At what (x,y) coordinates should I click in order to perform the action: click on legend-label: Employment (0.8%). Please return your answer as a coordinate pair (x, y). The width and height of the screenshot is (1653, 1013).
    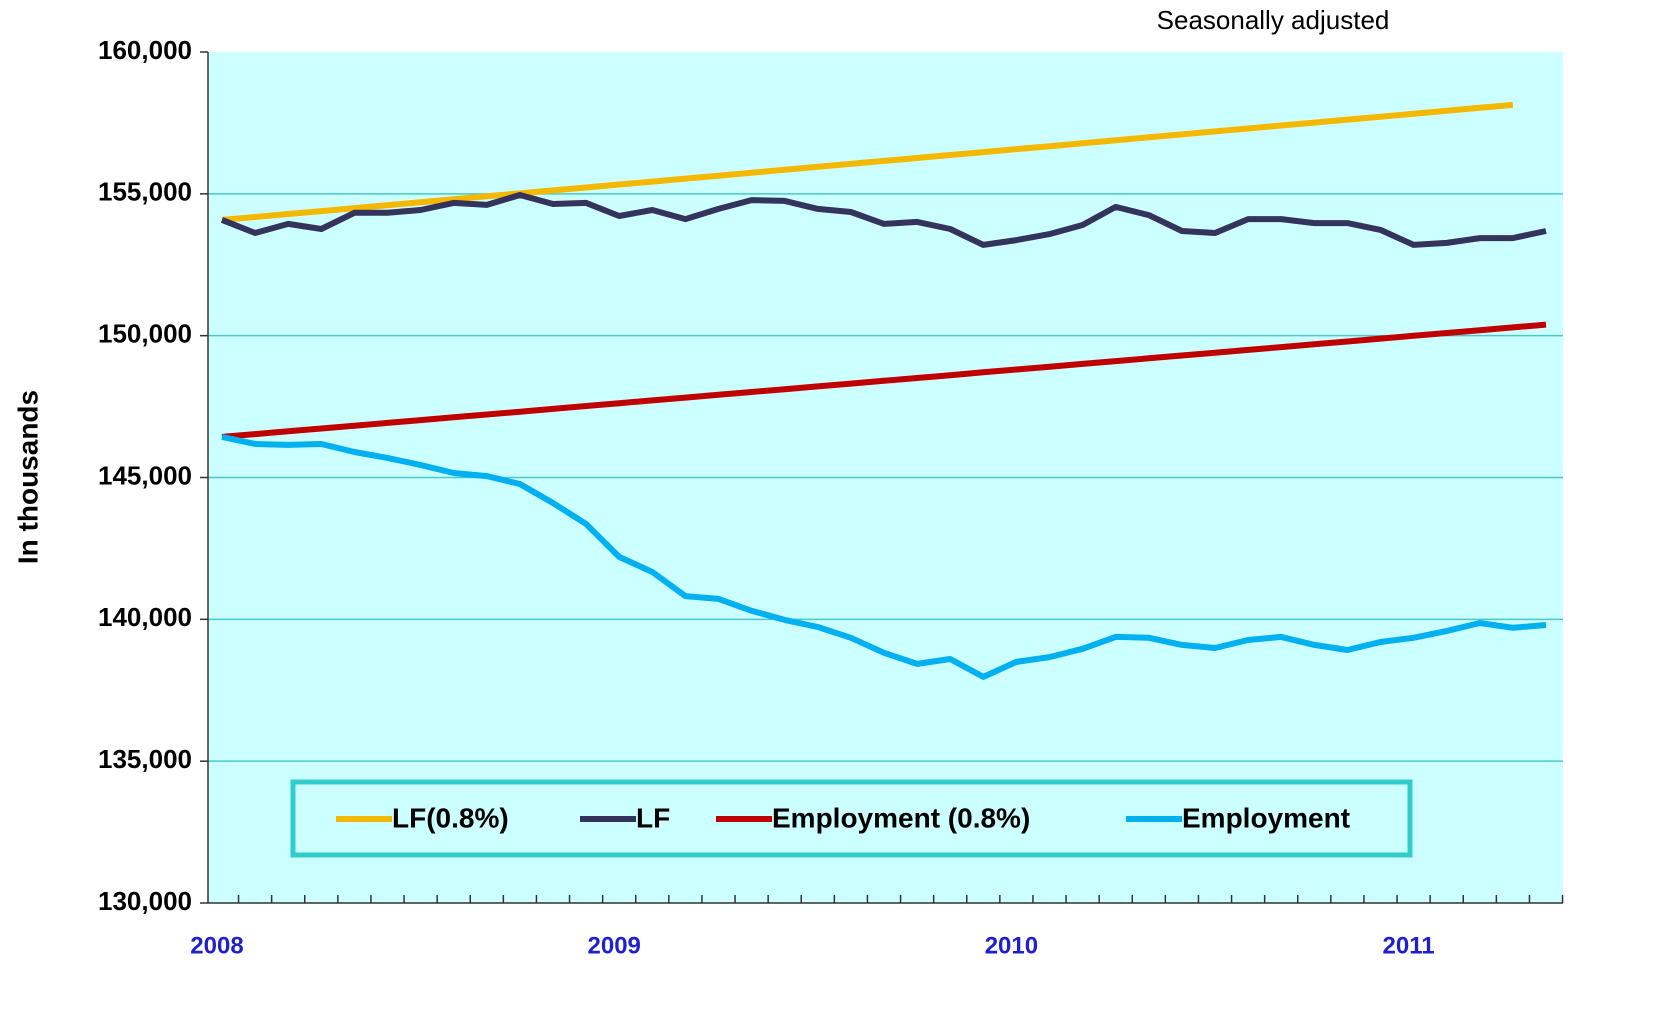
    Looking at the image, I should click on (901, 817).